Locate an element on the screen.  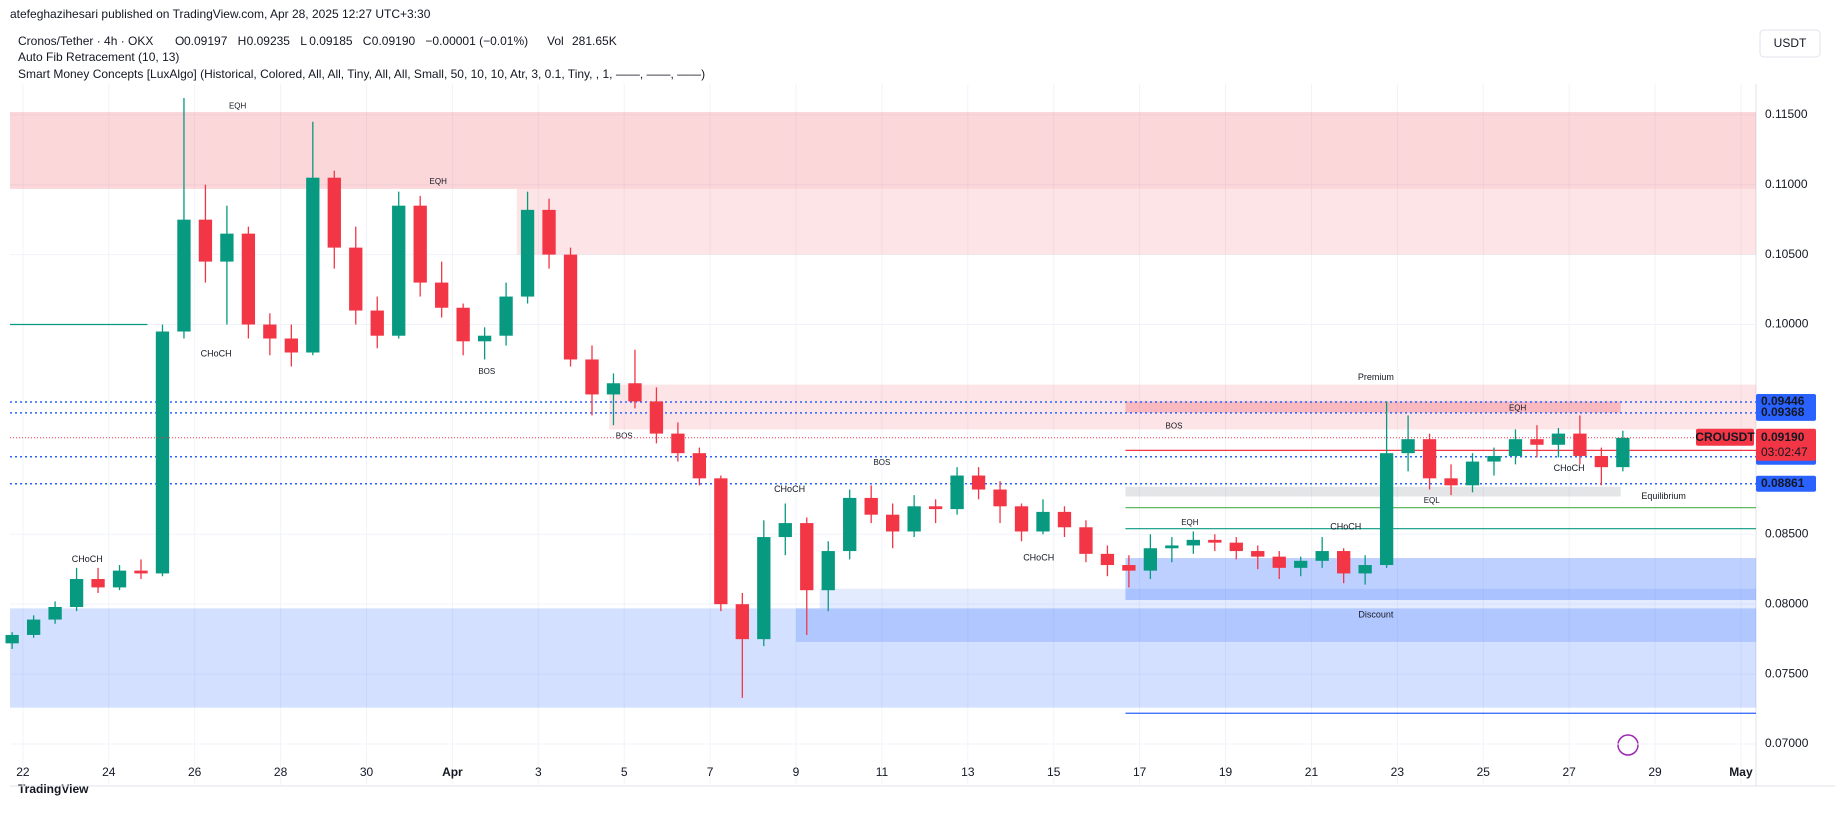
legend-value: 0.09190 is located at coordinates (394, 41).